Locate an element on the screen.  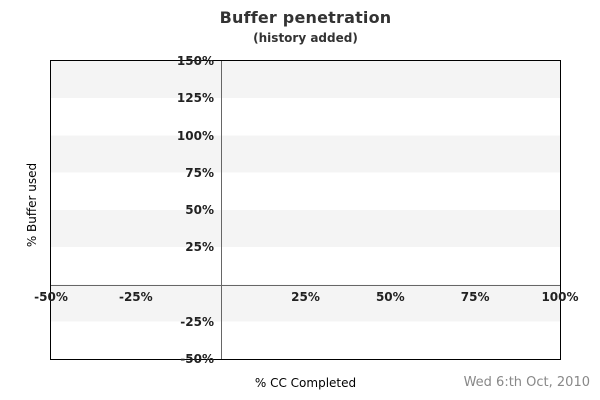
y-tick-label: 25% is located at coordinates (199, 247).